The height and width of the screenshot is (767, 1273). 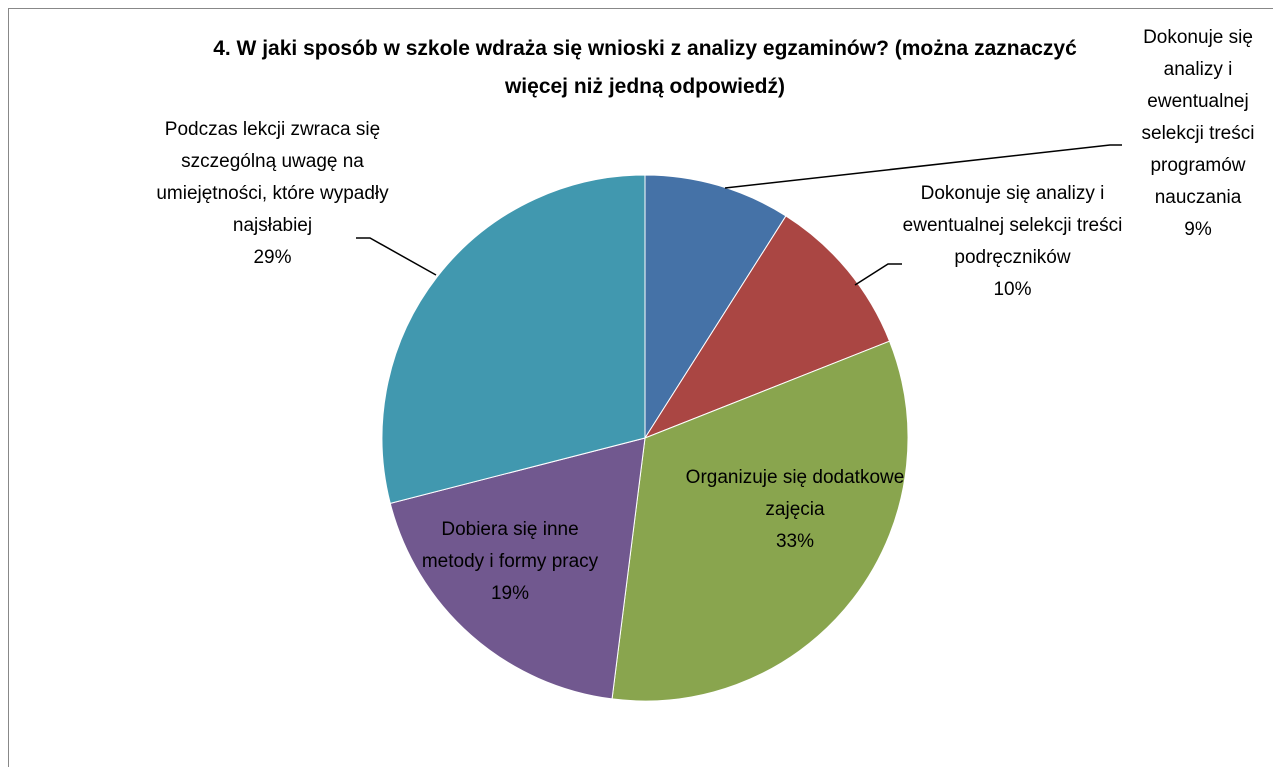 I want to click on value-label: 19%, so click(x=510, y=593).